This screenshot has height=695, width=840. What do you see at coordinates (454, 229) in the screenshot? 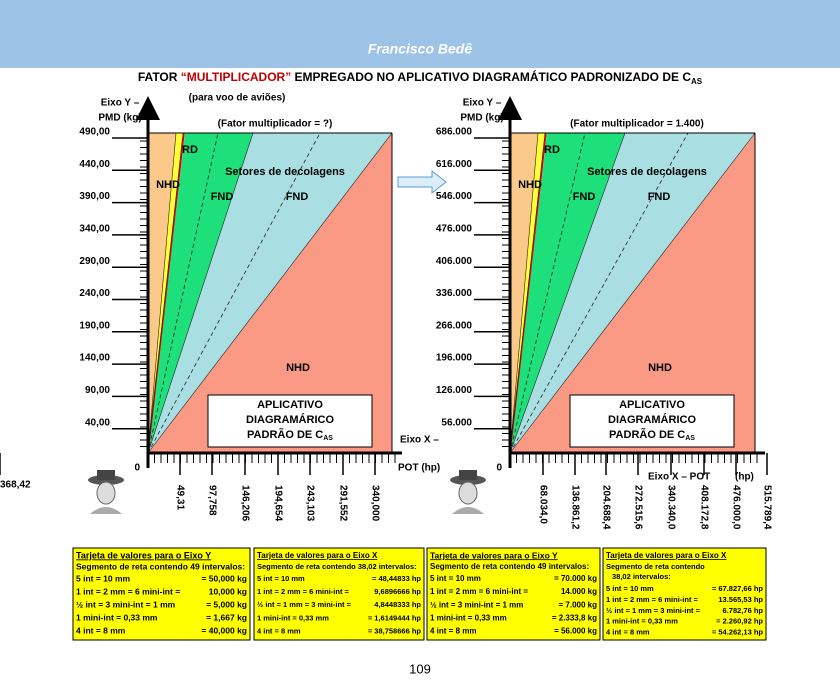
I see `y-tick-label: 476.000` at bounding box center [454, 229].